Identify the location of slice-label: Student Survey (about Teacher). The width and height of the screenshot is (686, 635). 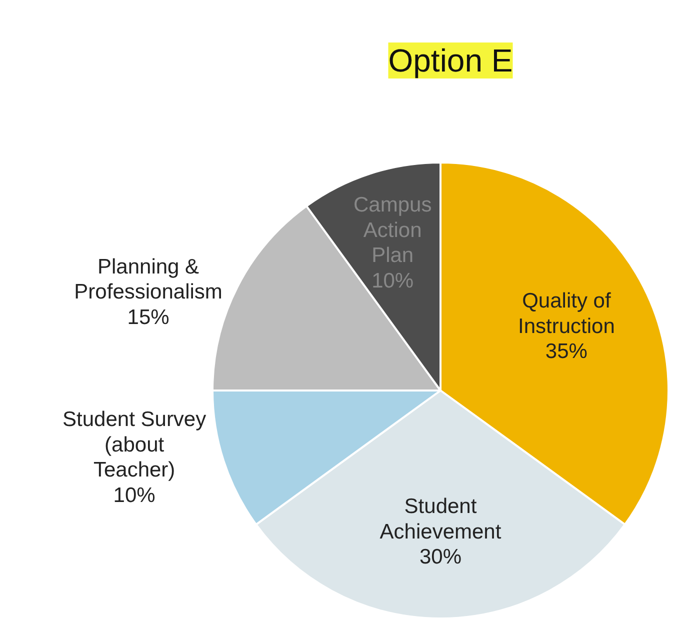
(134, 445).